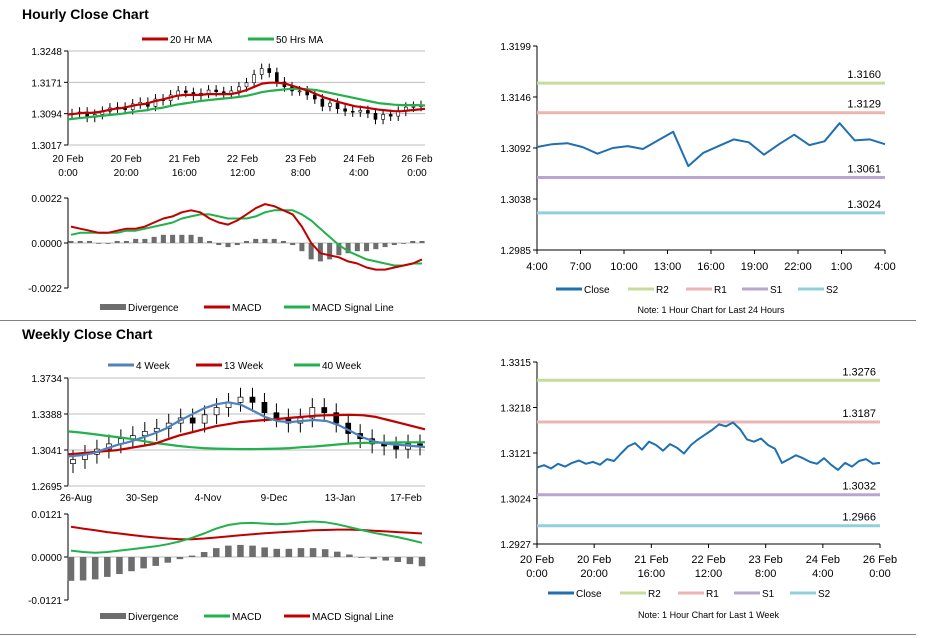  I want to click on weekly-pivot-x-tick-date: 21 Feb, so click(651, 560).